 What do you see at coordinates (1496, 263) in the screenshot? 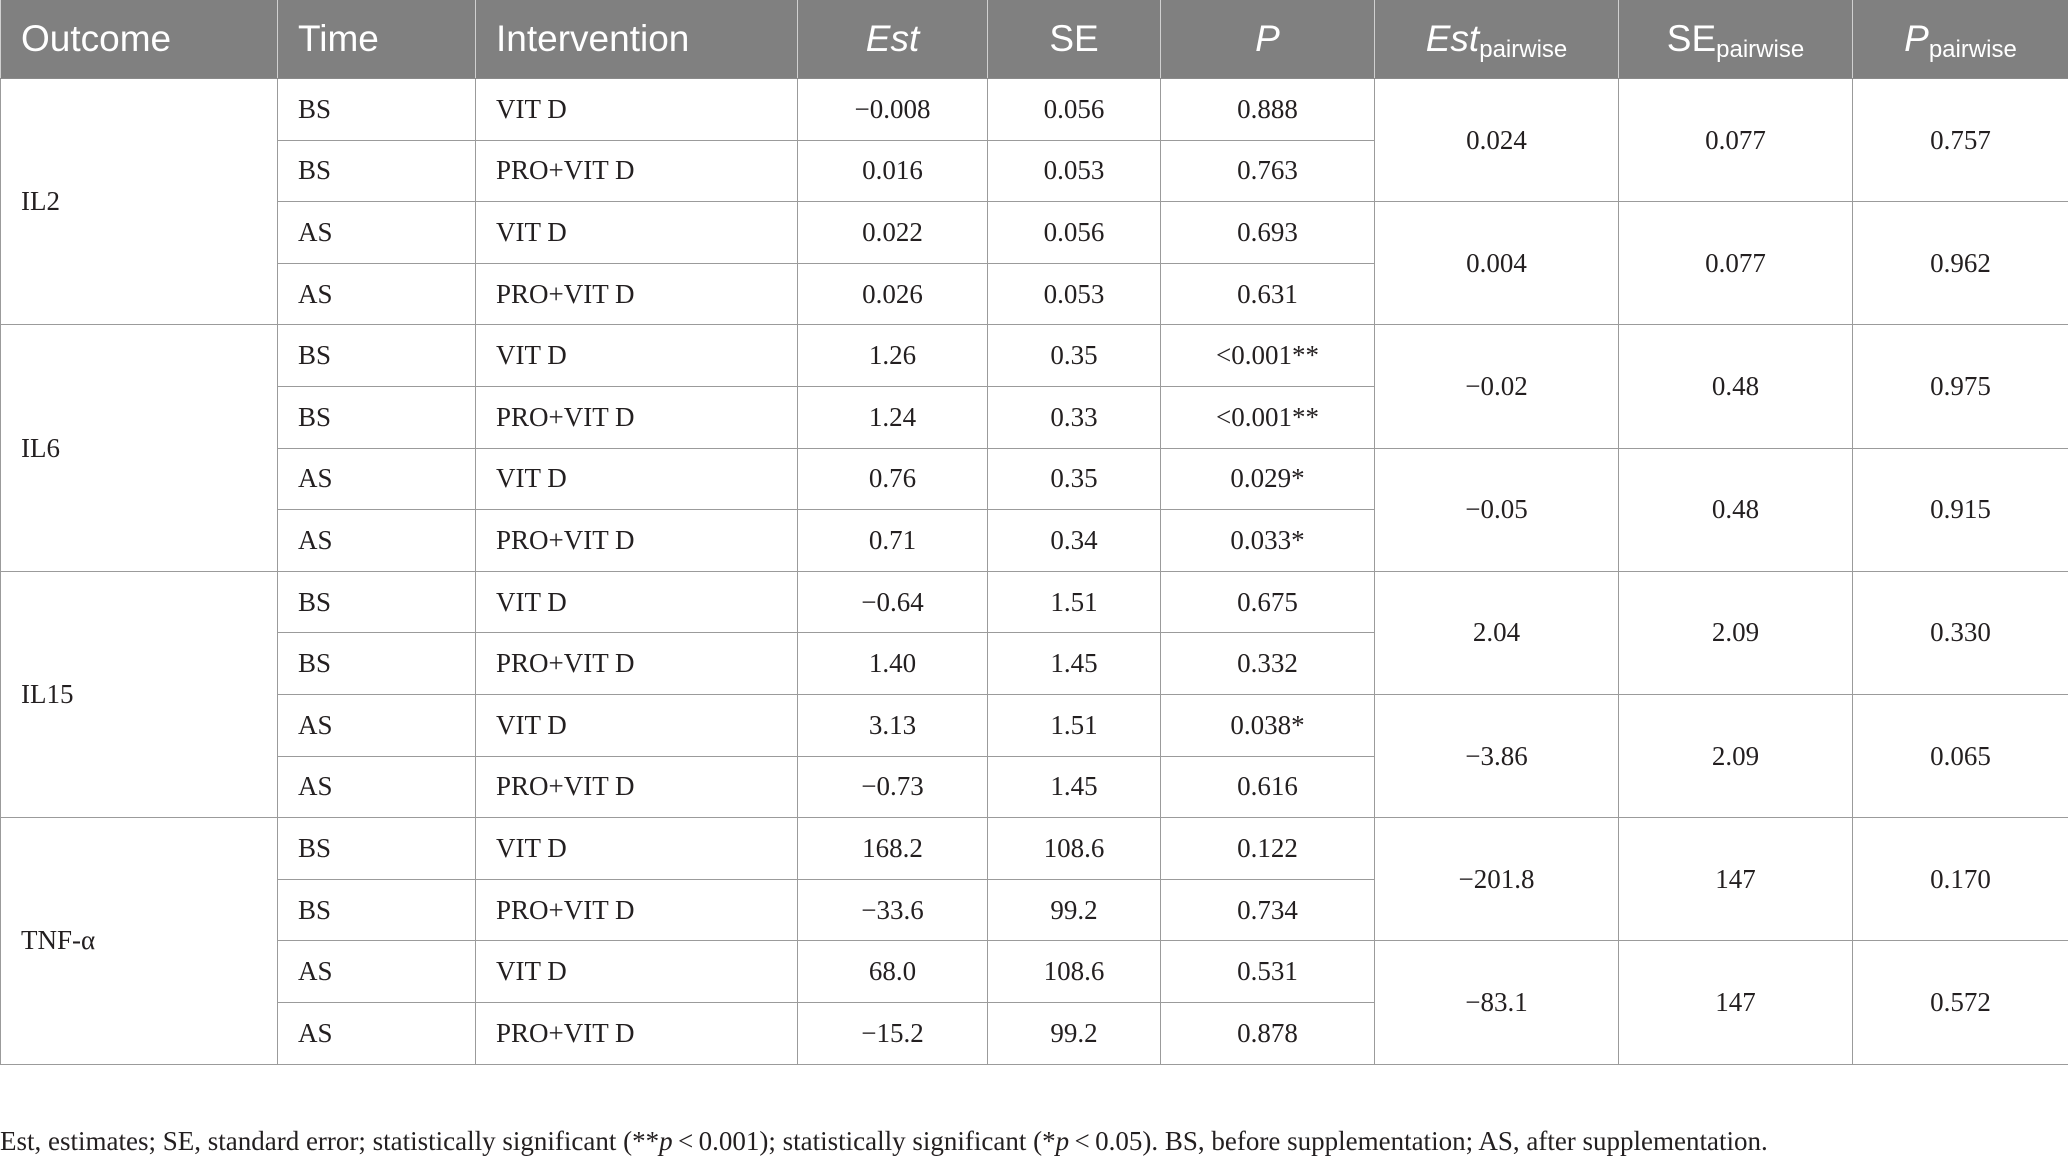
I see `est-pairwise-cell: 0.004` at bounding box center [1496, 263].